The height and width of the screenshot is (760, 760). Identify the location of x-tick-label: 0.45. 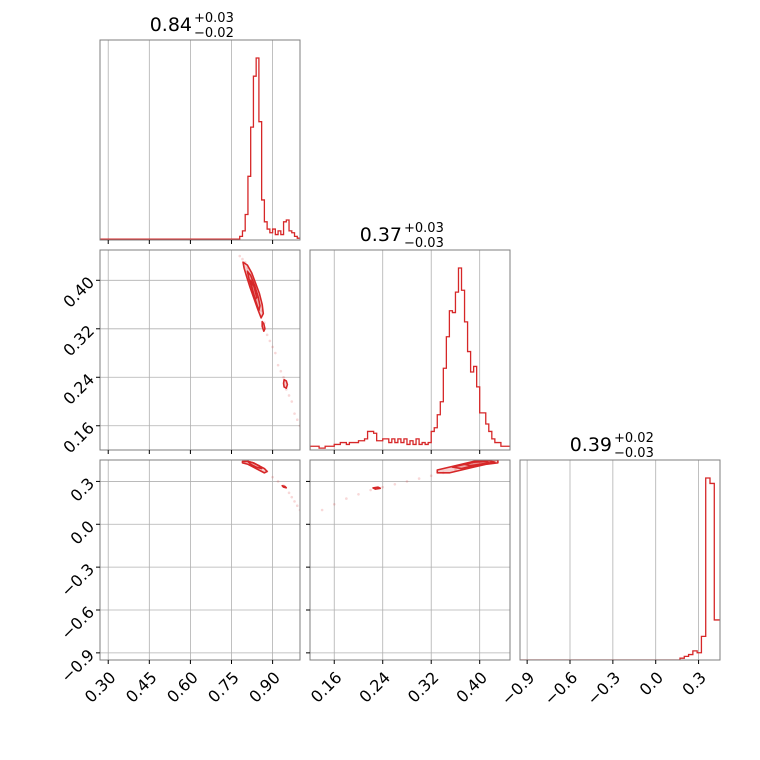
(141, 687).